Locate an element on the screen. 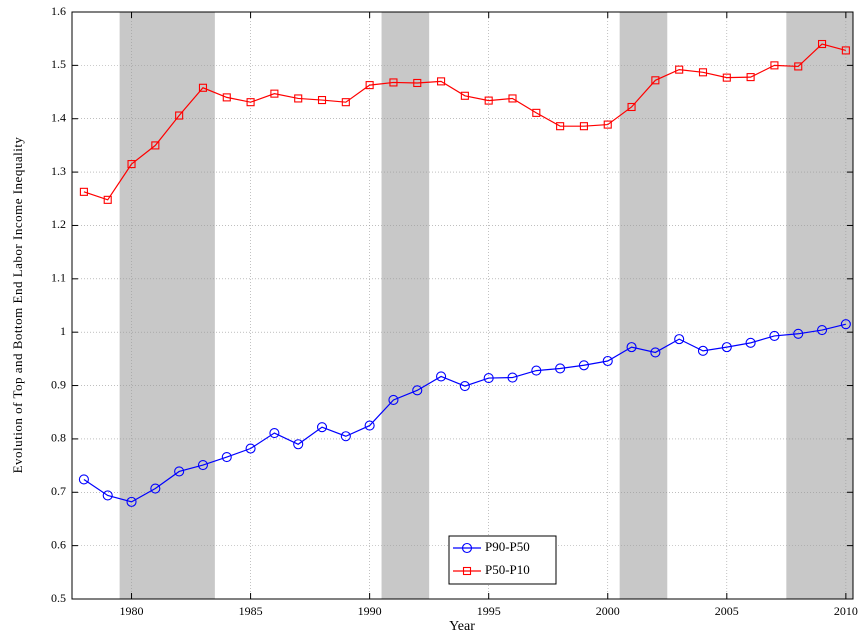 This screenshot has height=635, width=868. x-tick-label: 2000 is located at coordinates (608, 611).